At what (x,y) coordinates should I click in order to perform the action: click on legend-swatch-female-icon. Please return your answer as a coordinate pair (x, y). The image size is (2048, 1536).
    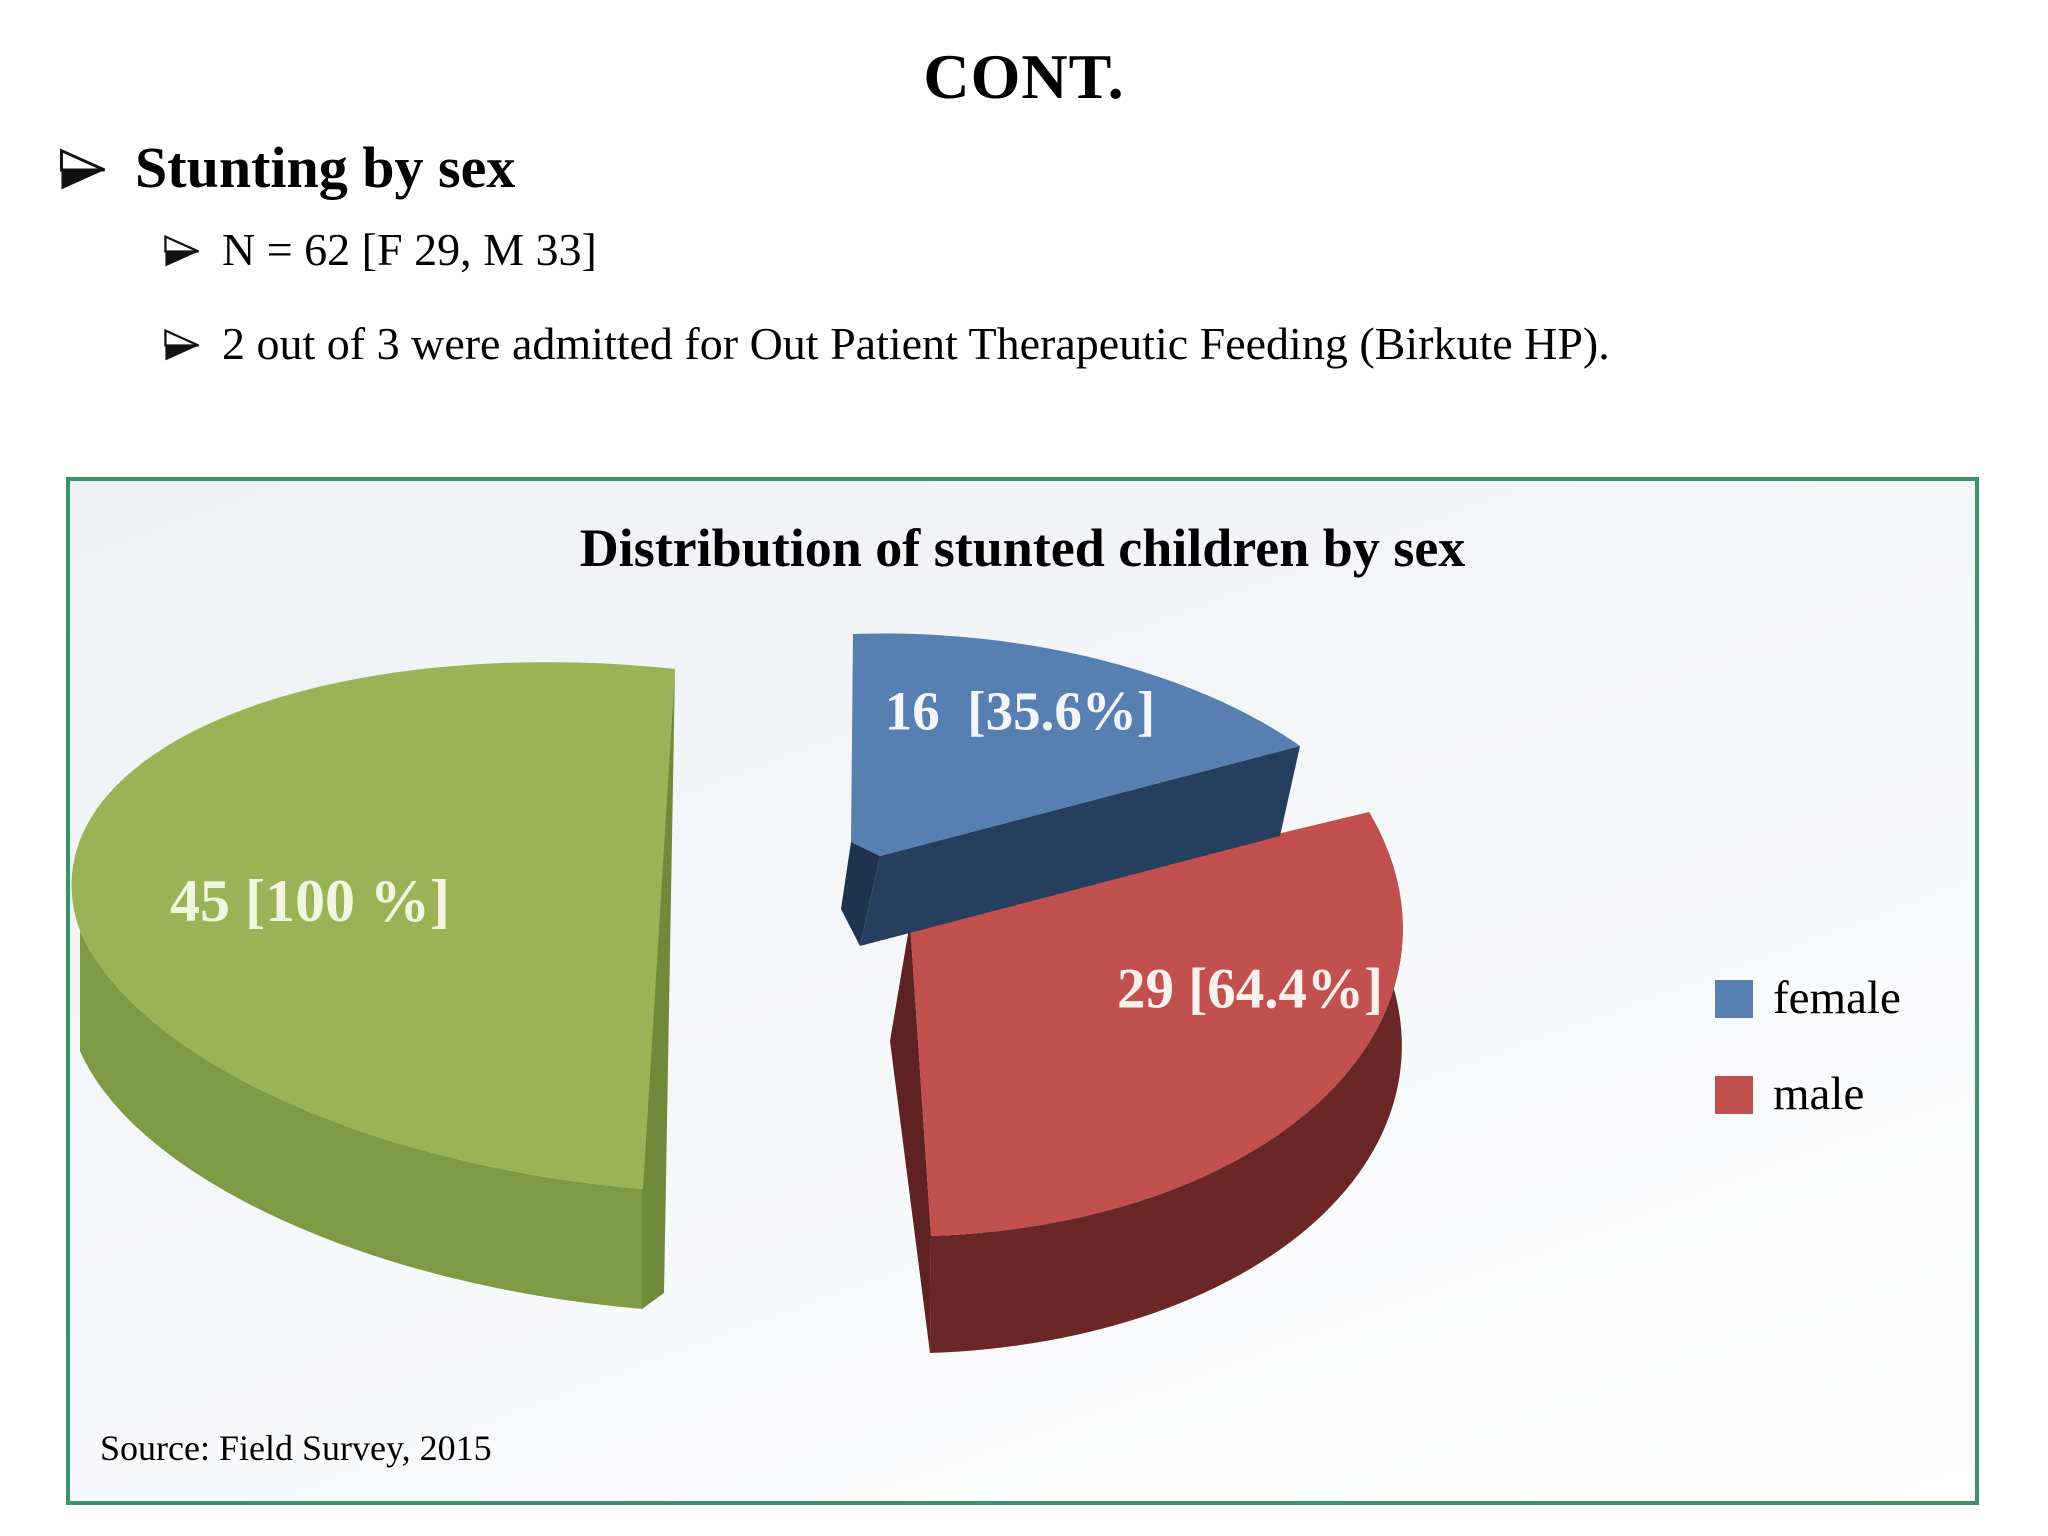
    Looking at the image, I should click on (1734, 998).